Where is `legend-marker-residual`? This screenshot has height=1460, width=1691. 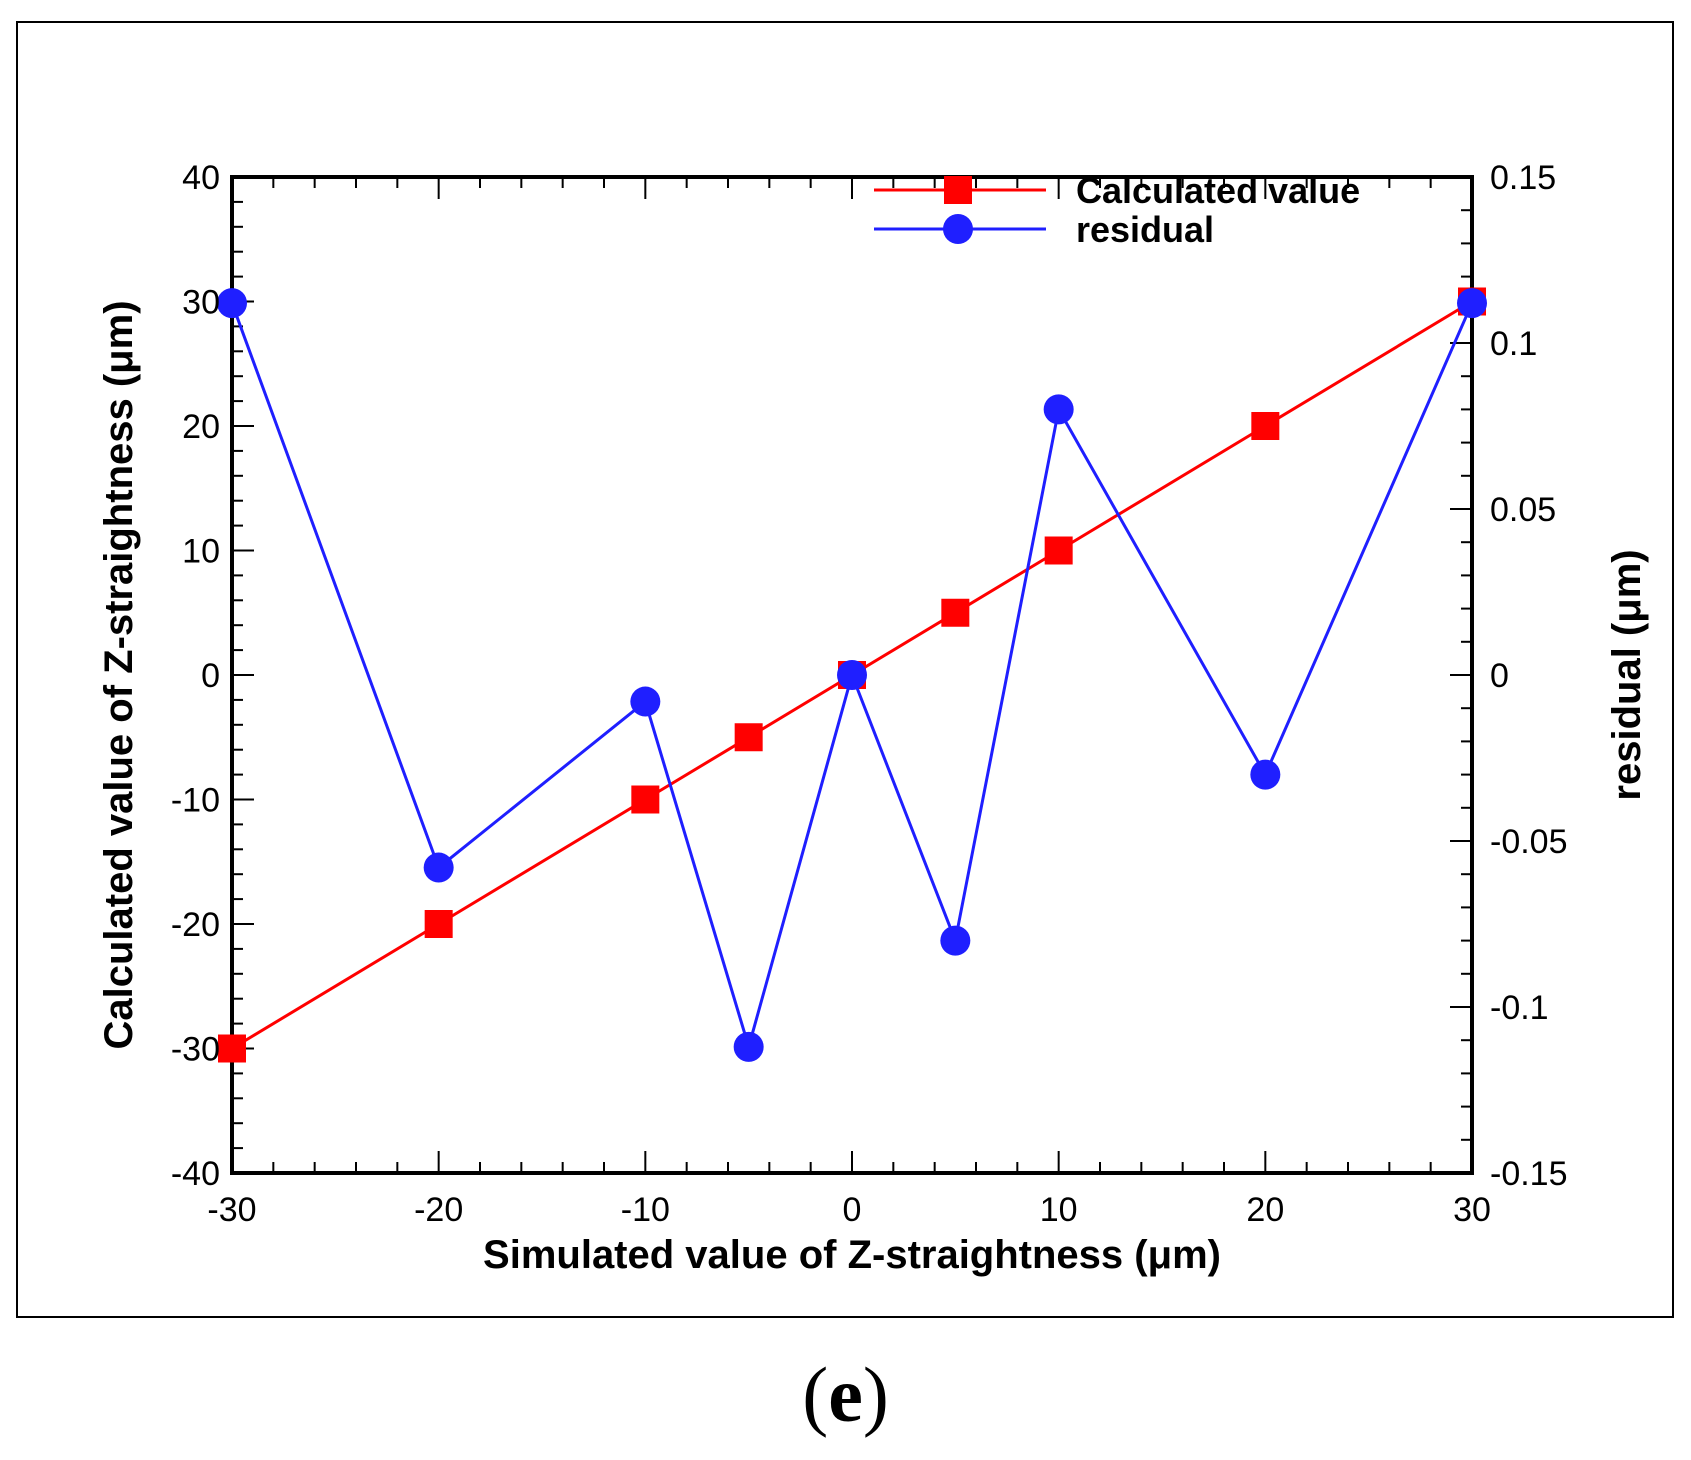
legend-marker-residual is located at coordinates (958, 229).